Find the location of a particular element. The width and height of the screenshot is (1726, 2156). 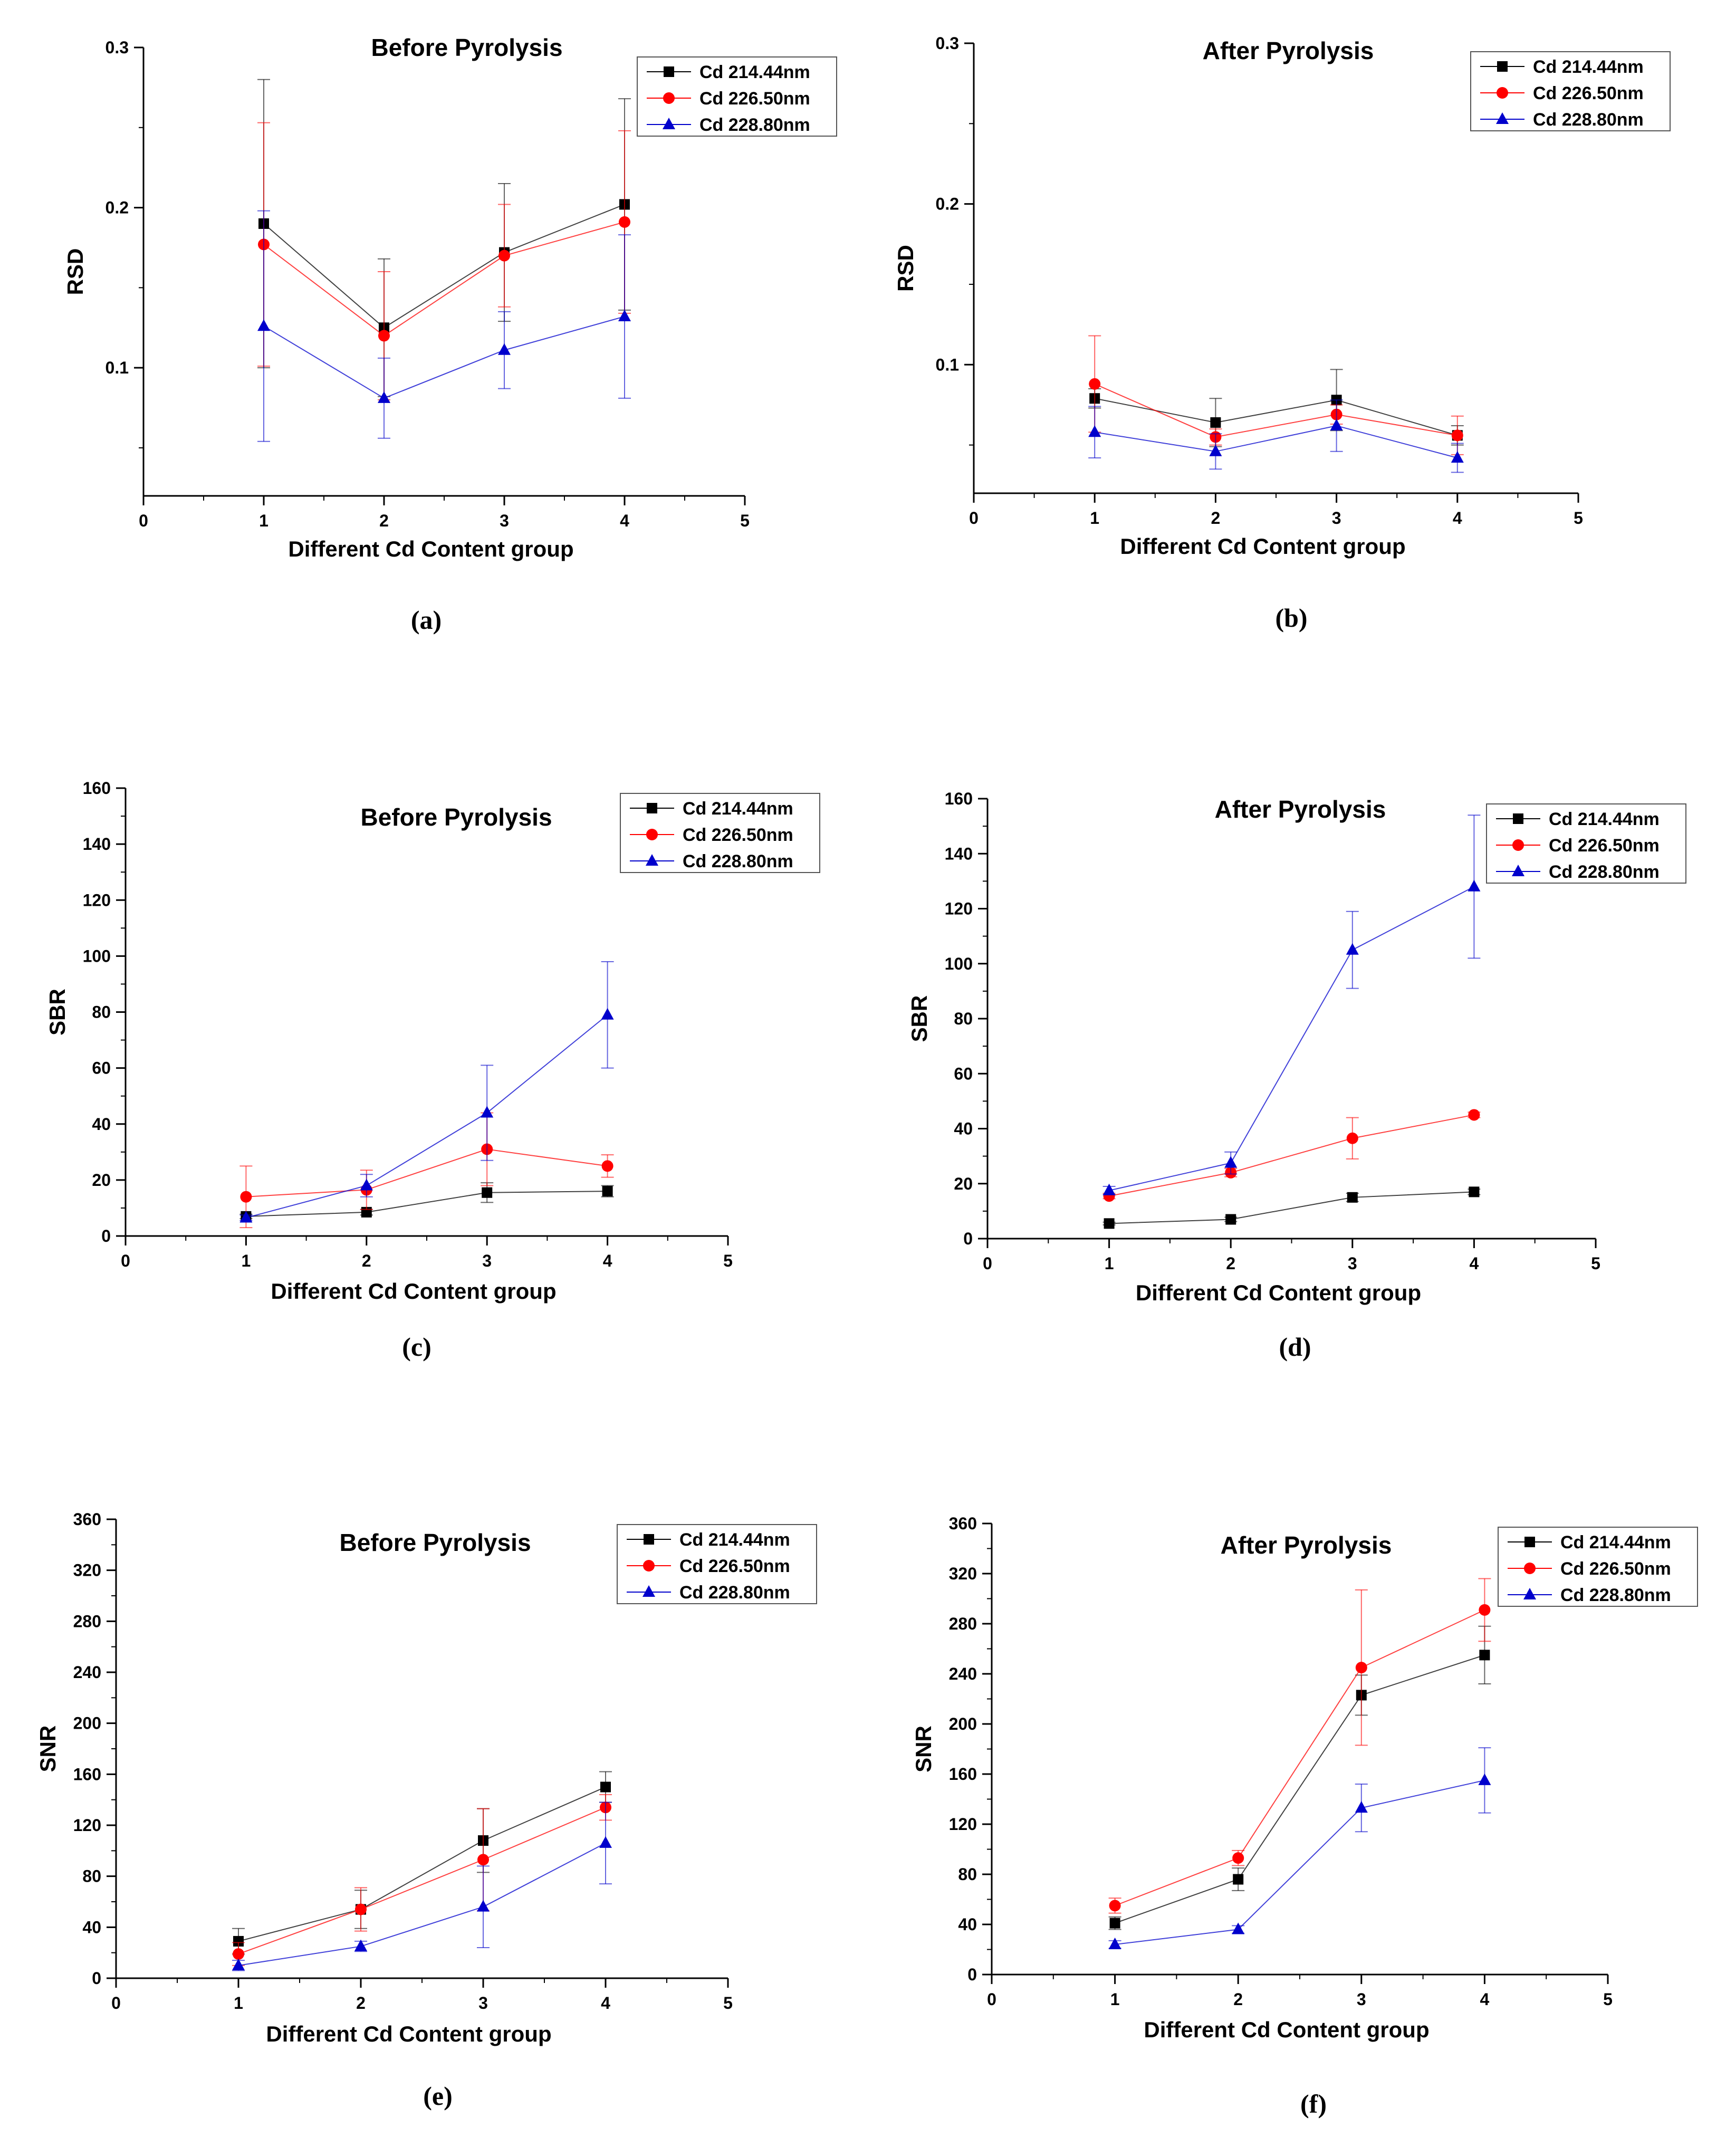

chart-title: Before Pyrolysis is located at coordinates (456, 817).